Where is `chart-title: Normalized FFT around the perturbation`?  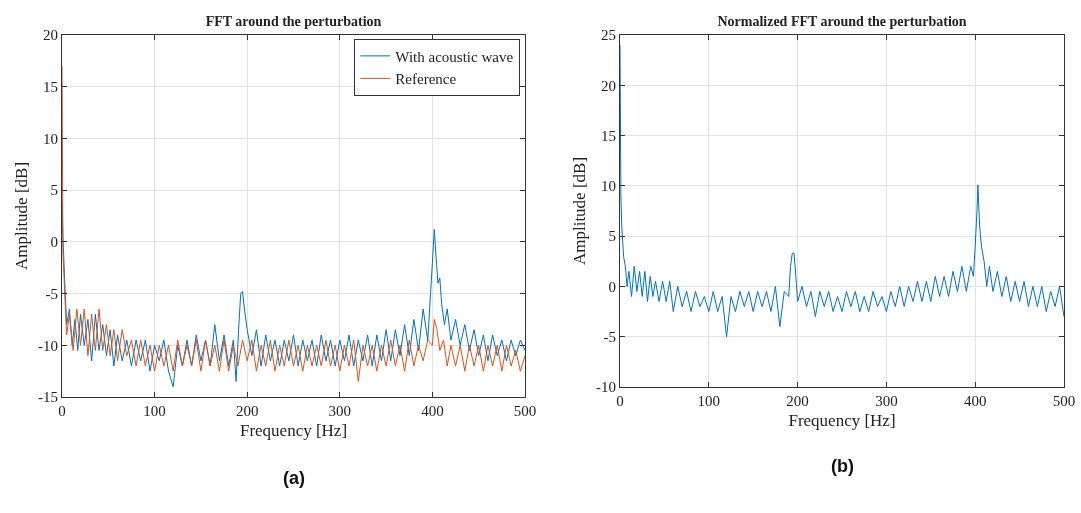
chart-title: Normalized FFT around the perturbation is located at coordinates (842, 21).